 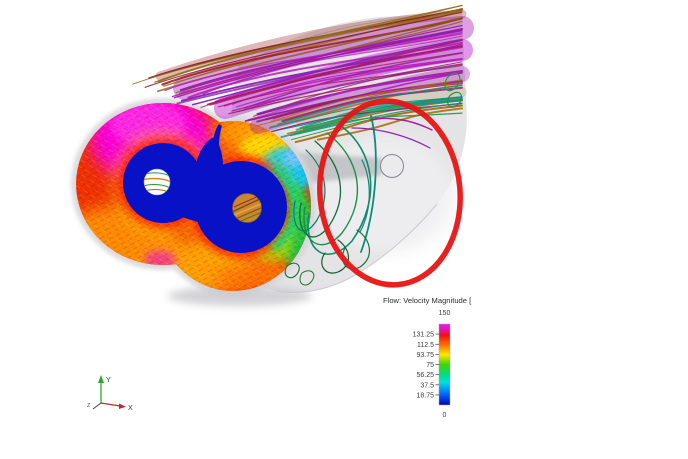 I want to click on legend-tick-label: 112.5, so click(x=425, y=345).